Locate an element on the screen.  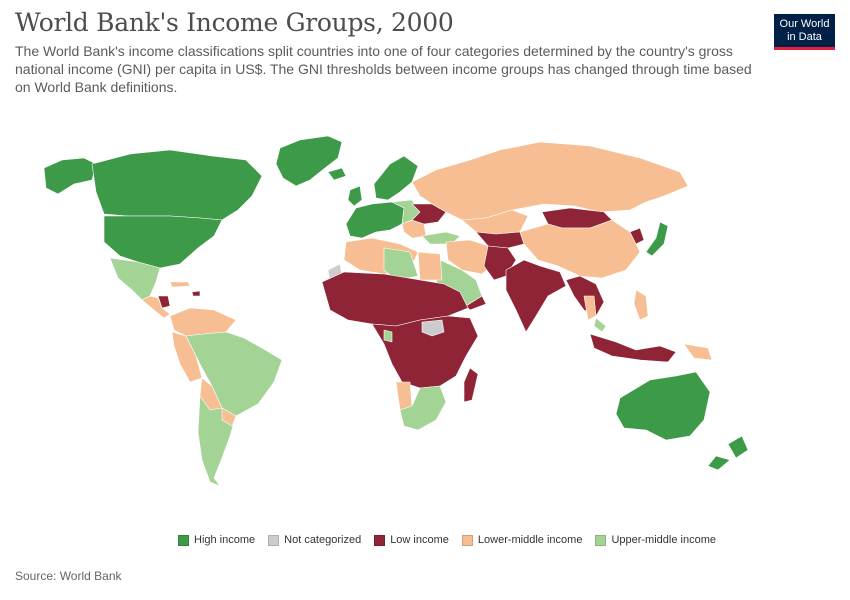
country-malaysia is located at coordinates (600, 325).